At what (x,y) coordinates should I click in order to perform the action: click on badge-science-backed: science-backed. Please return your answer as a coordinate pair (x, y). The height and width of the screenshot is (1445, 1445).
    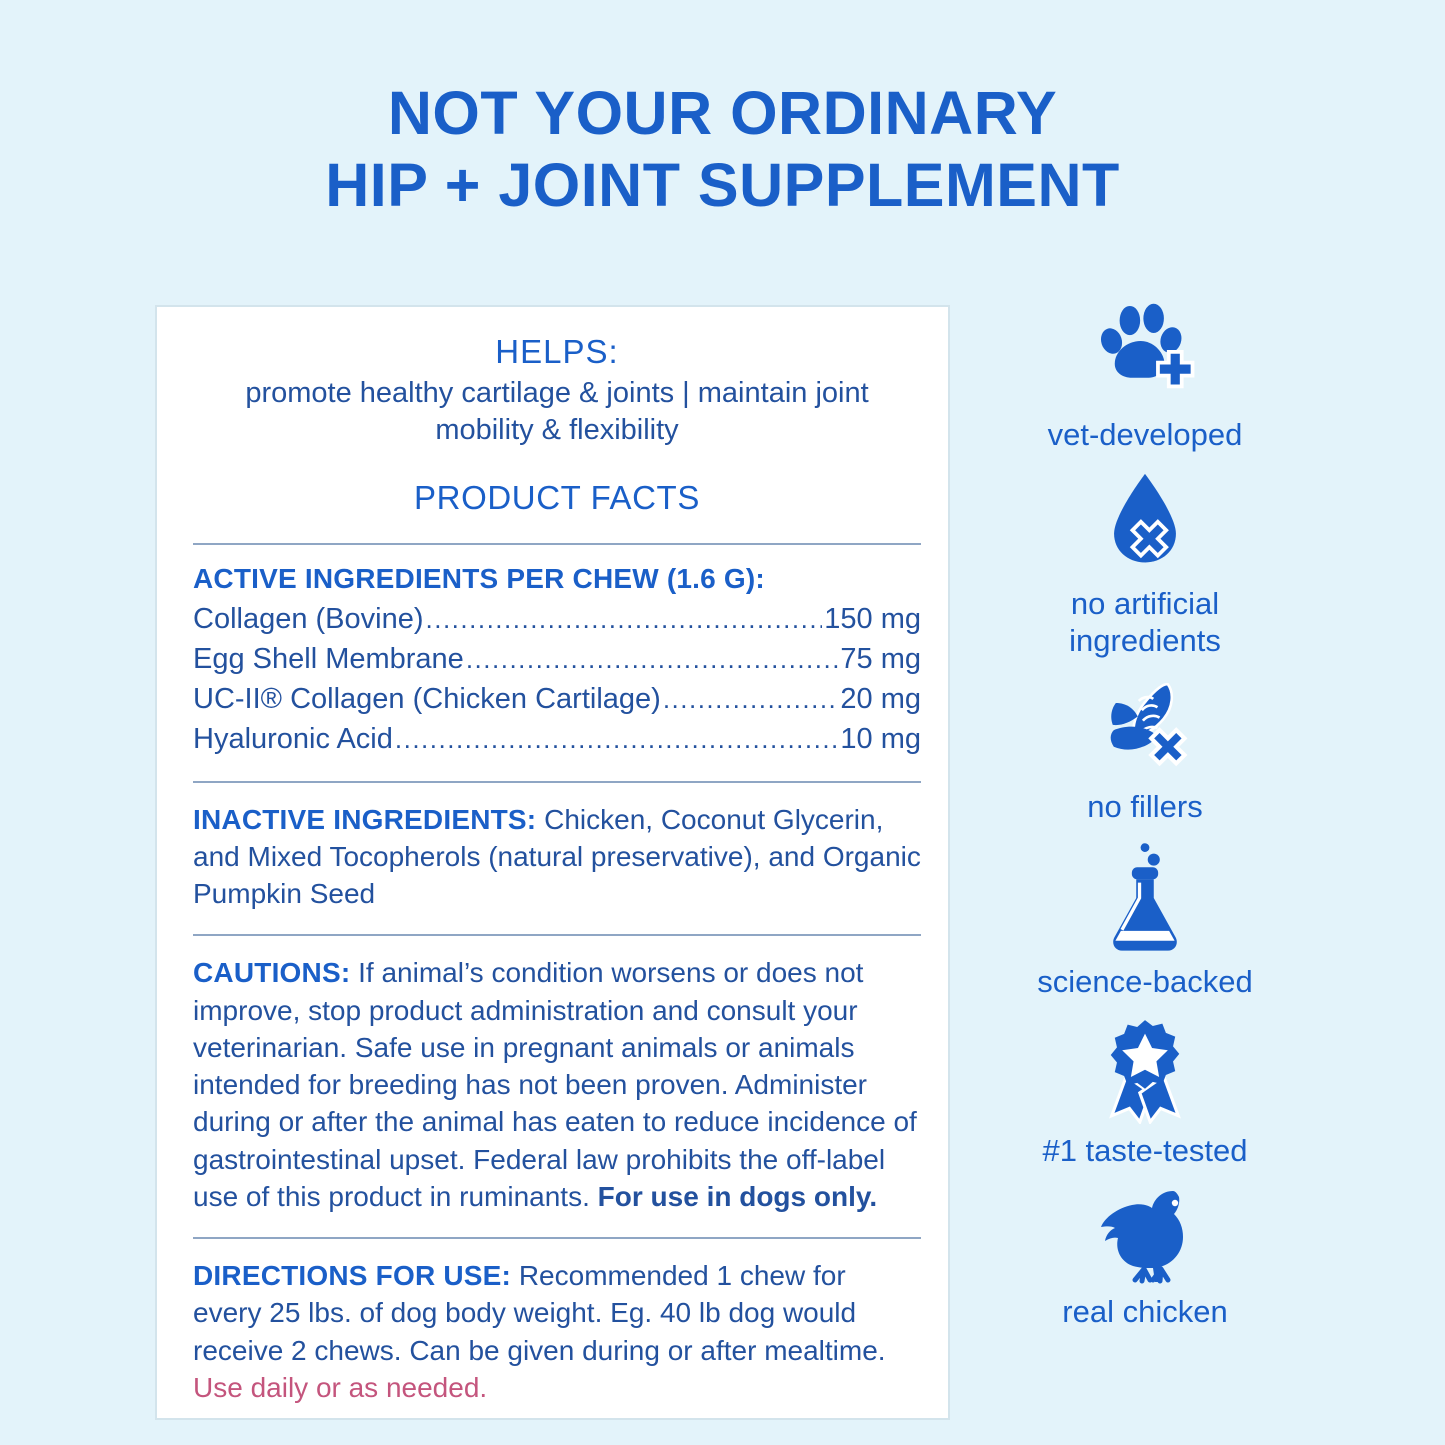
    Looking at the image, I should click on (1145, 920).